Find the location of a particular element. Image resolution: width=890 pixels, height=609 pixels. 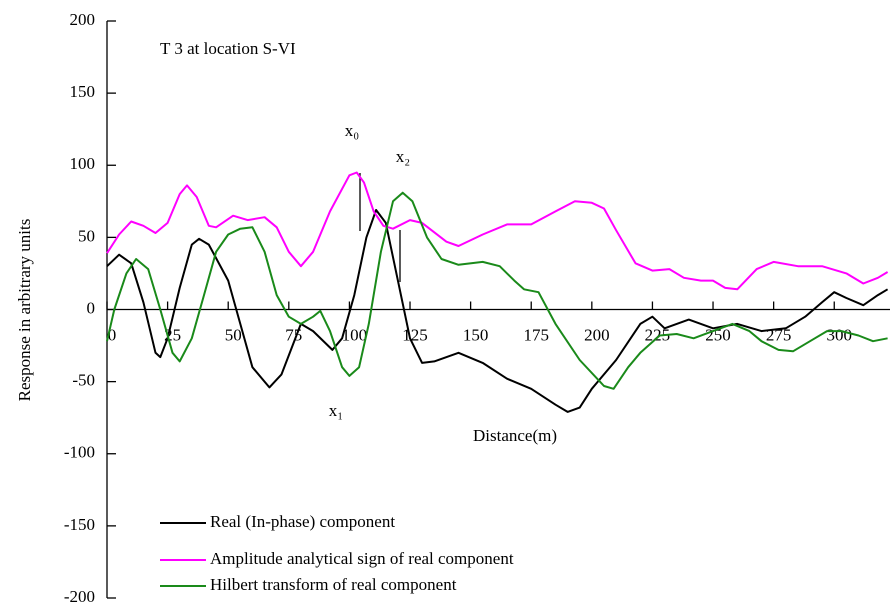

y-tick-label: 100 is located at coordinates (83, 163).